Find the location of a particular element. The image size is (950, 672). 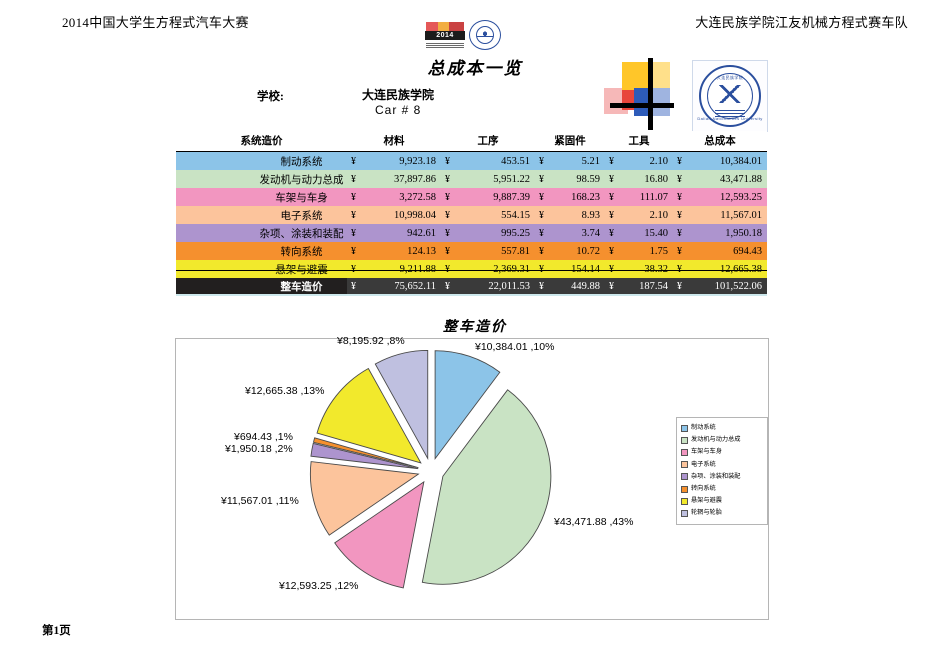

pie-data-label: ¥12,665.38 ,13% is located at coordinates (285, 391).